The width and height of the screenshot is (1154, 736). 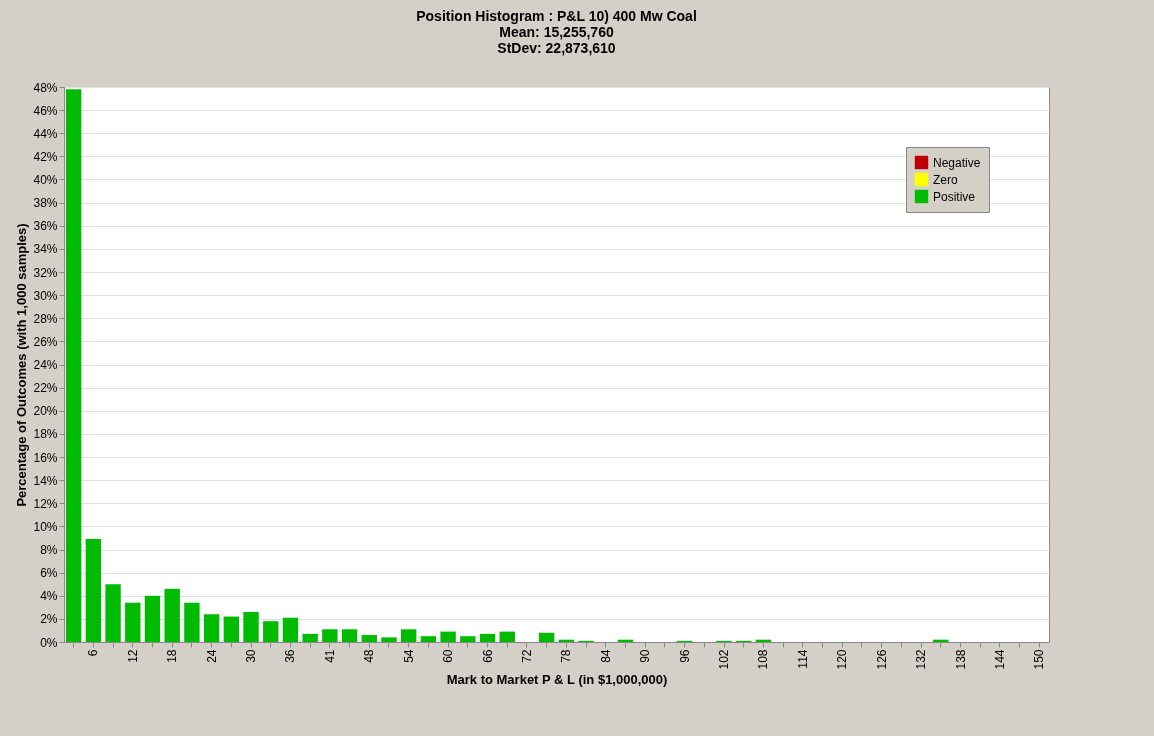 What do you see at coordinates (45, 180) in the screenshot?
I see `y-tick-label: 40%` at bounding box center [45, 180].